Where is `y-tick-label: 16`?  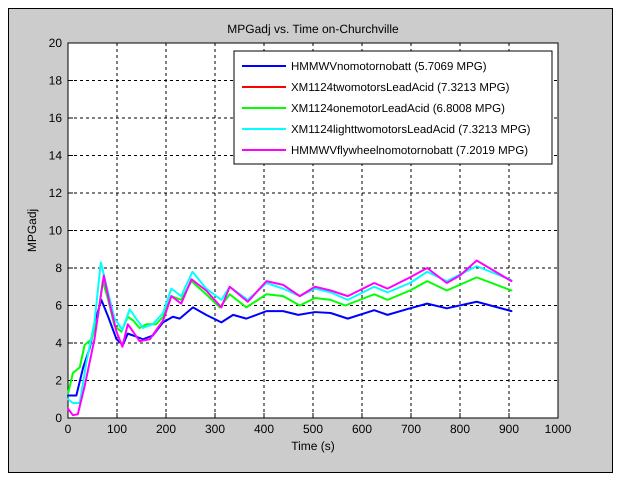 y-tick-label: 16 is located at coordinates (55, 118).